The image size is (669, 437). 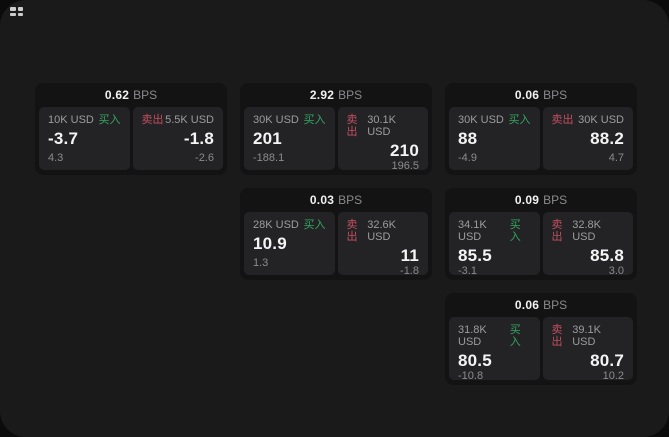 I want to click on buy-quote-tile: 28K USD 买入 10.9 1.3, so click(x=289, y=243).